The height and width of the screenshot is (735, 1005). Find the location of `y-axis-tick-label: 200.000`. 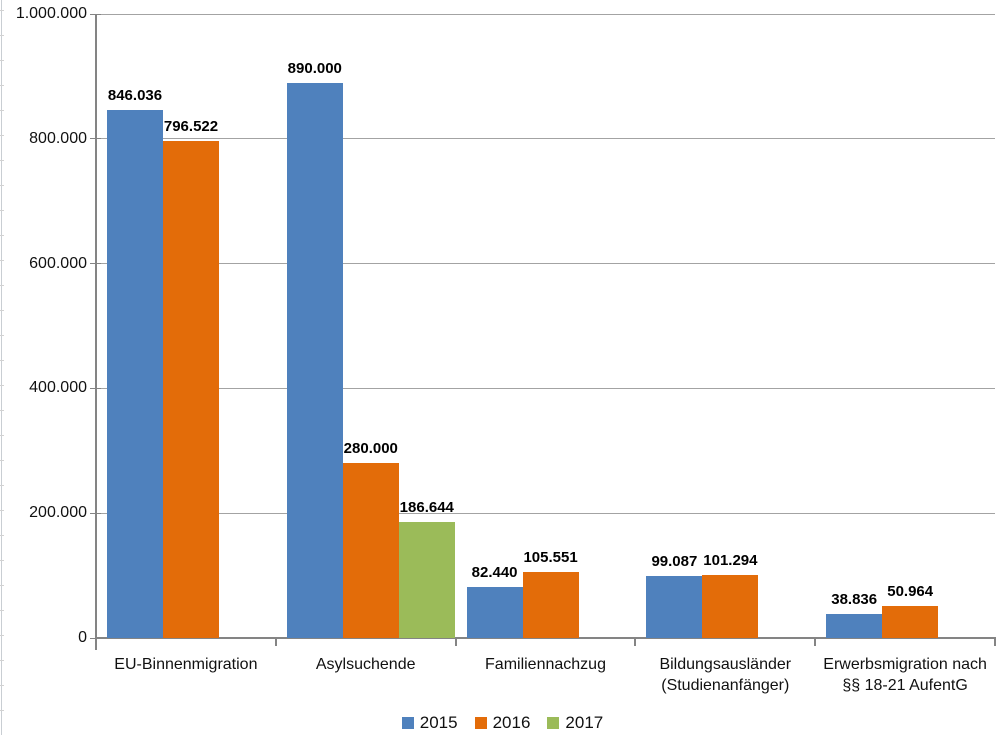

y-axis-tick-label: 200.000 is located at coordinates (58, 513).